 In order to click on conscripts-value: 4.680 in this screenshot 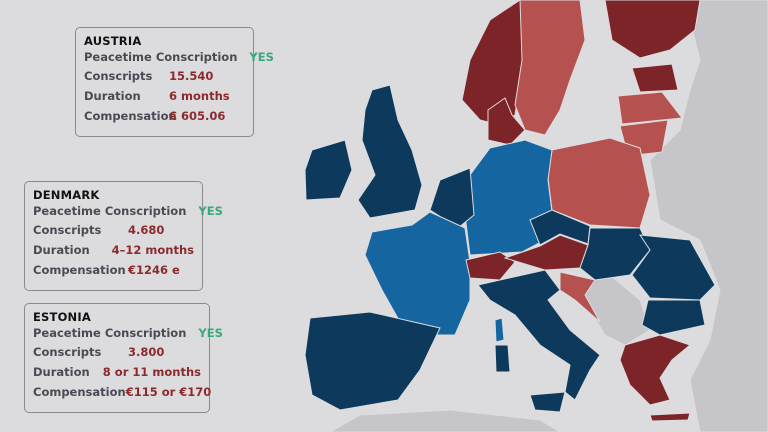, I will do `click(146, 230)`.